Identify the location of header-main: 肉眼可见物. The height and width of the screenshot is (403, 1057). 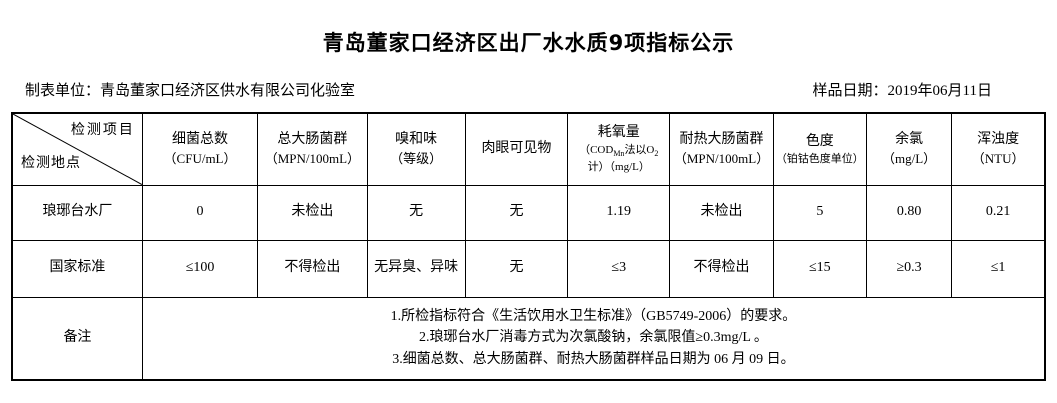
(516, 148).